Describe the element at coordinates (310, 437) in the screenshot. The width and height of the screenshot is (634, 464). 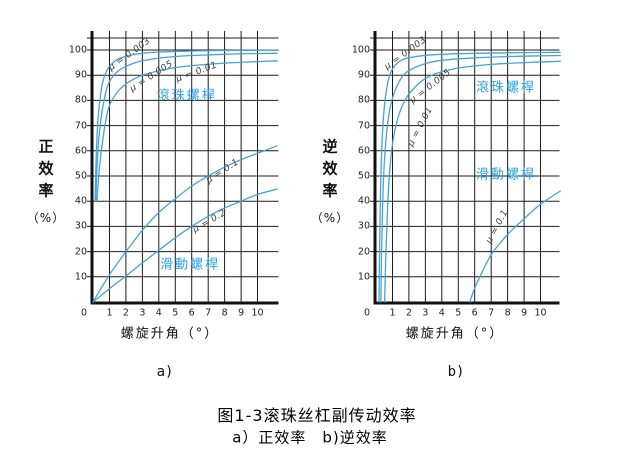
I see `figure-subcaption: a）正效率 b)逆效率` at that location.